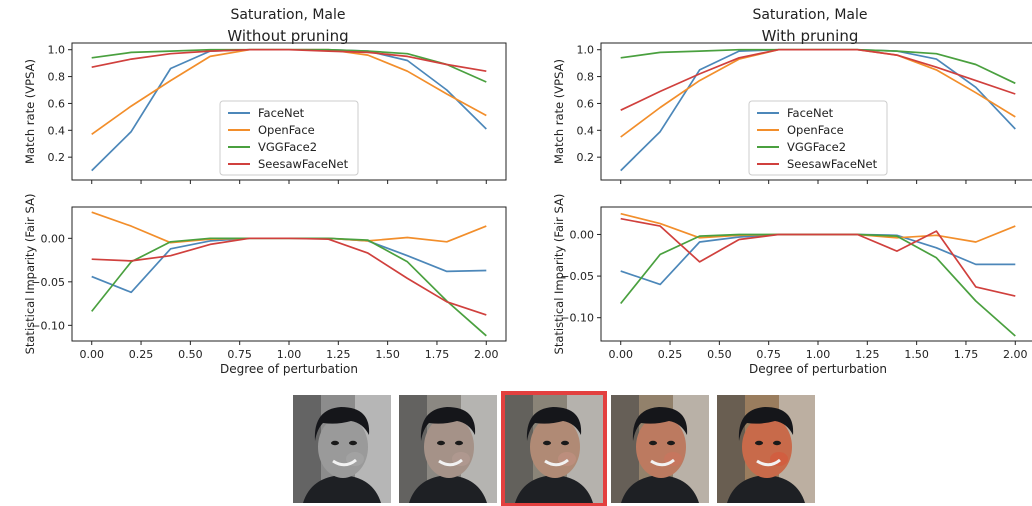 This screenshot has width=1032, height=506. What do you see at coordinates (818, 227) in the screenshot?
I see `series-line-openface` at bounding box center [818, 227].